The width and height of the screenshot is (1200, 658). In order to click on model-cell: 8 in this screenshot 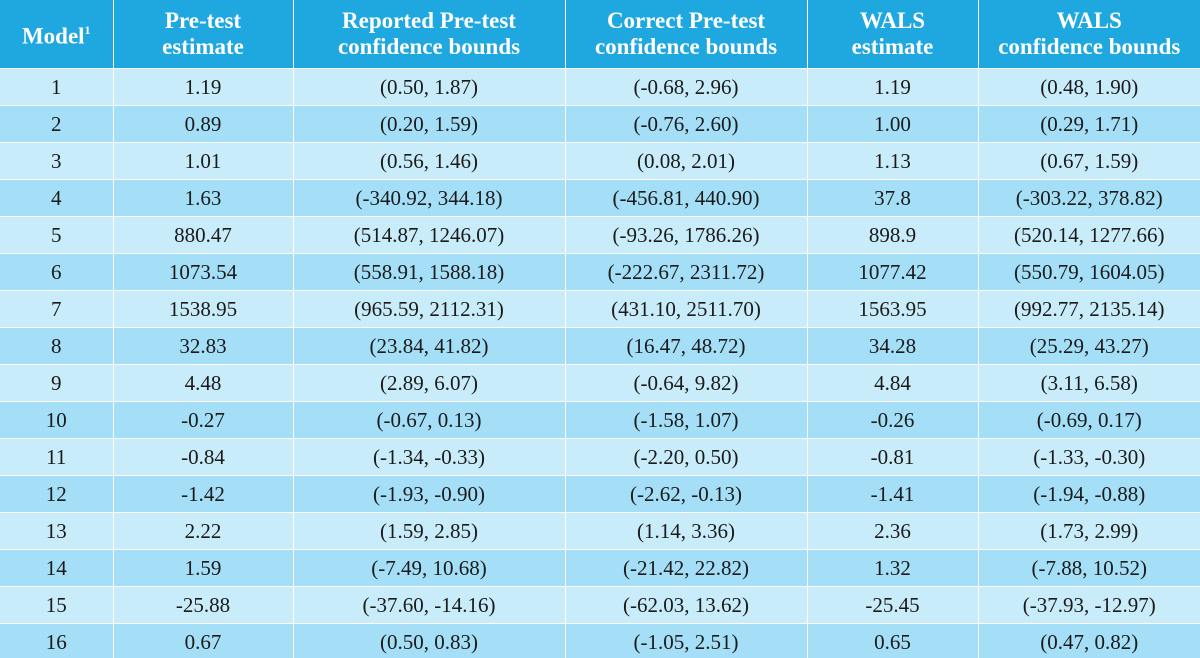, I will do `click(56, 346)`.